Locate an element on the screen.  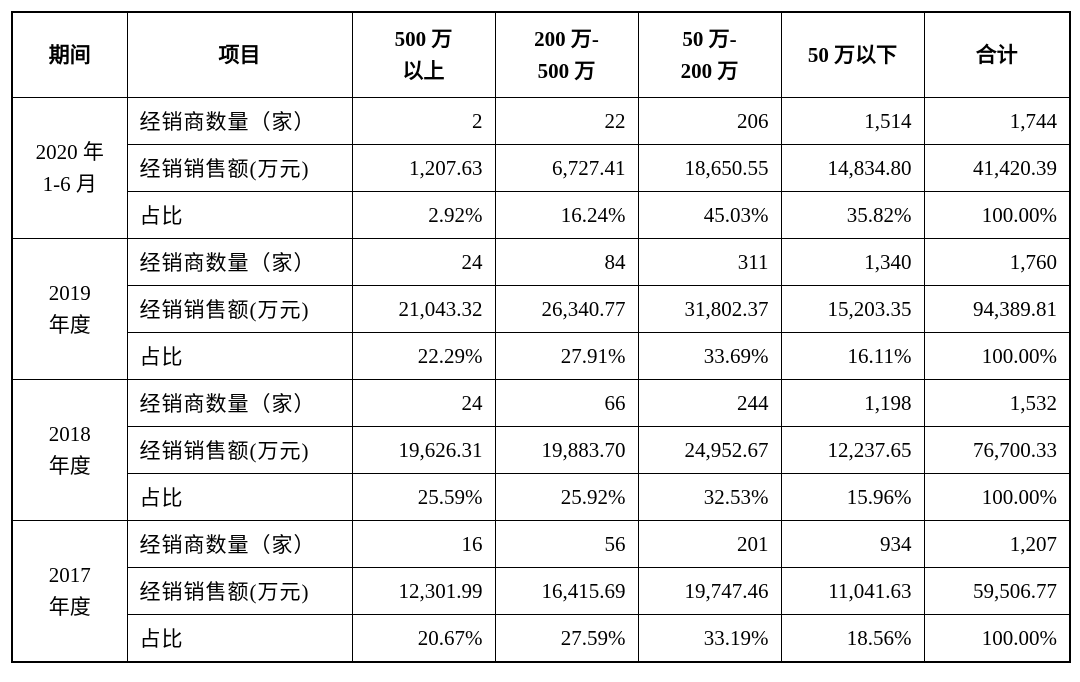
period-cell: 2018 年度 is located at coordinates (69, 450).